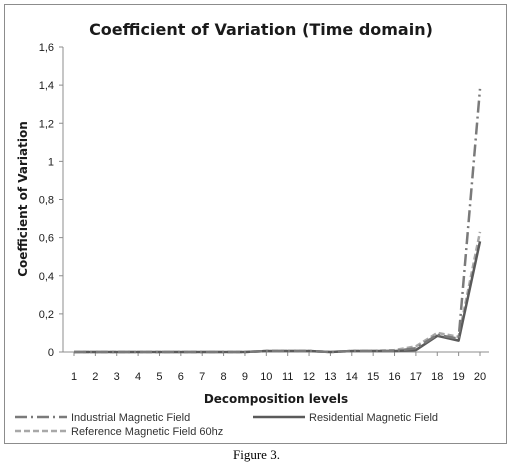 This screenshot has height=467, width=513. Describe the element at coordinates (276, 399) in the screenshot. I see `x-axis-label: Decomposition levels` at that location.